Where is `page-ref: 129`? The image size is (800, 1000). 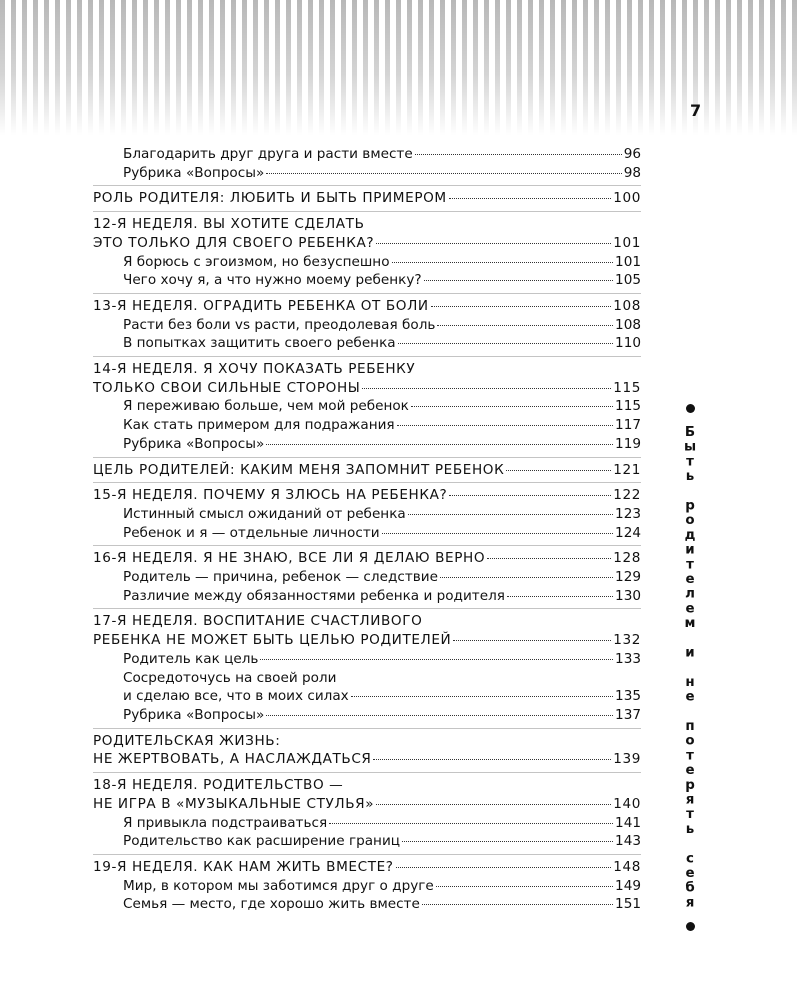 page-ref: 129 is located at coordinates (628, 577).